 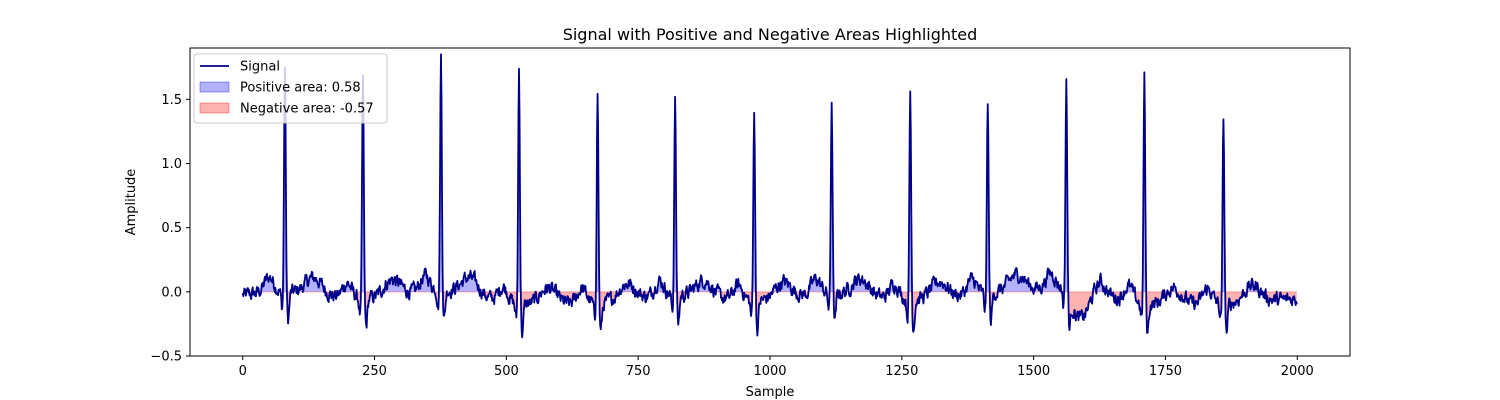 I want to click on y-axis: −0.5 0.0 0.5 1.0 1.5, so click(x=170, y=229).